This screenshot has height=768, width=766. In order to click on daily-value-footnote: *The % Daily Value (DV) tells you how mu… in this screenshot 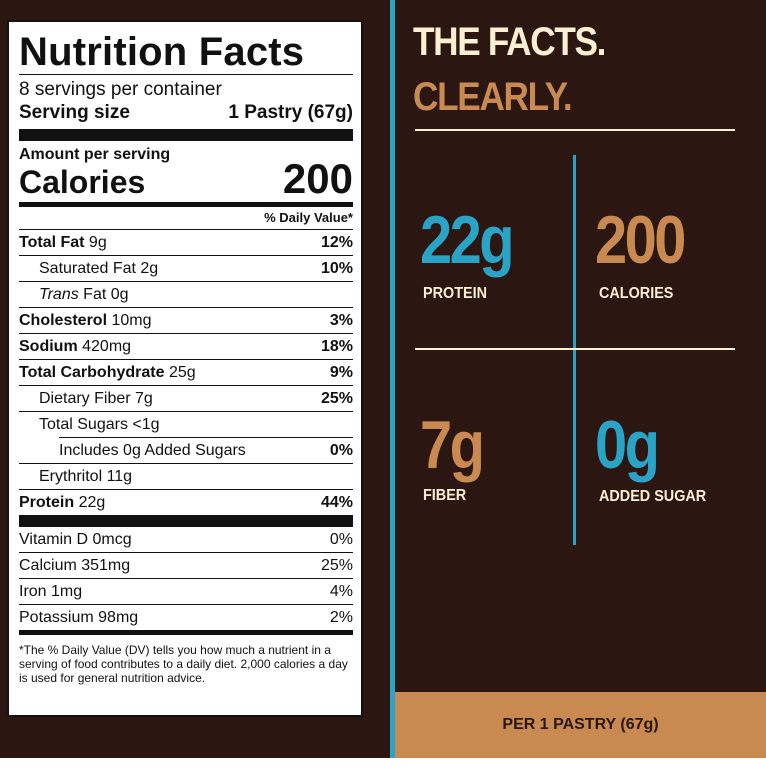, I will do `click(183, 664)`.